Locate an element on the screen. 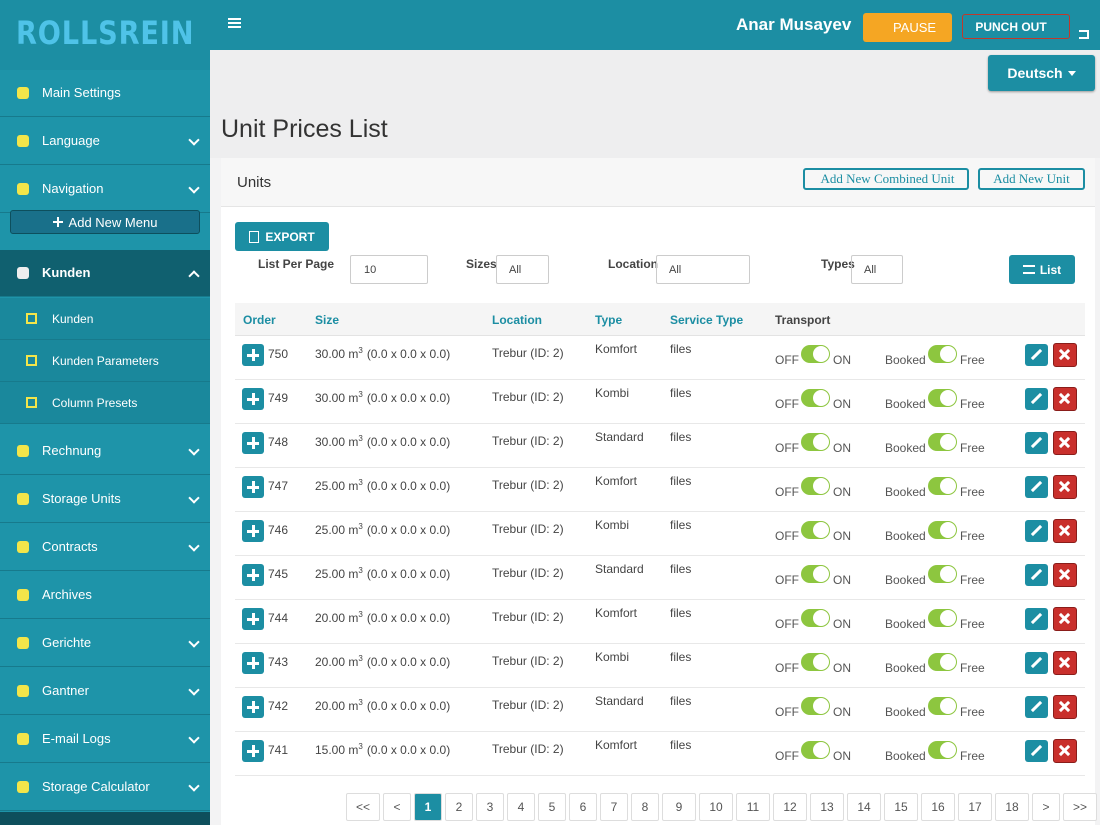 Image resolution: width=1100 pixels, height=825 pixels. page-button: 14 is located at coordinates (864, 807).